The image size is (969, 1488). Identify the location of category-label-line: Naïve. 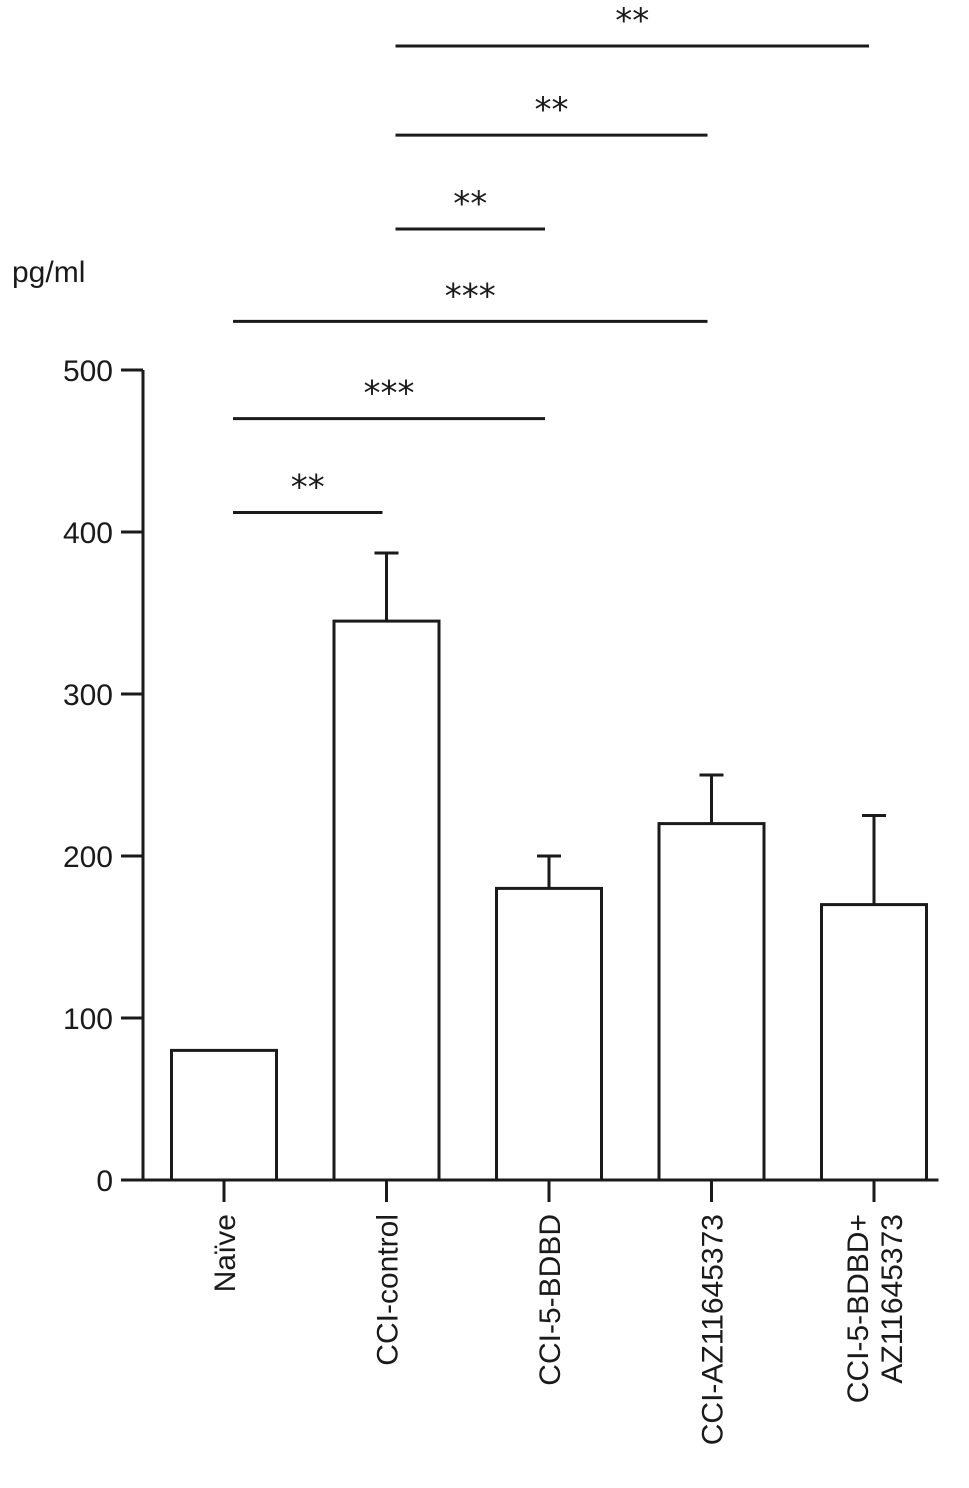
(225, 1253).